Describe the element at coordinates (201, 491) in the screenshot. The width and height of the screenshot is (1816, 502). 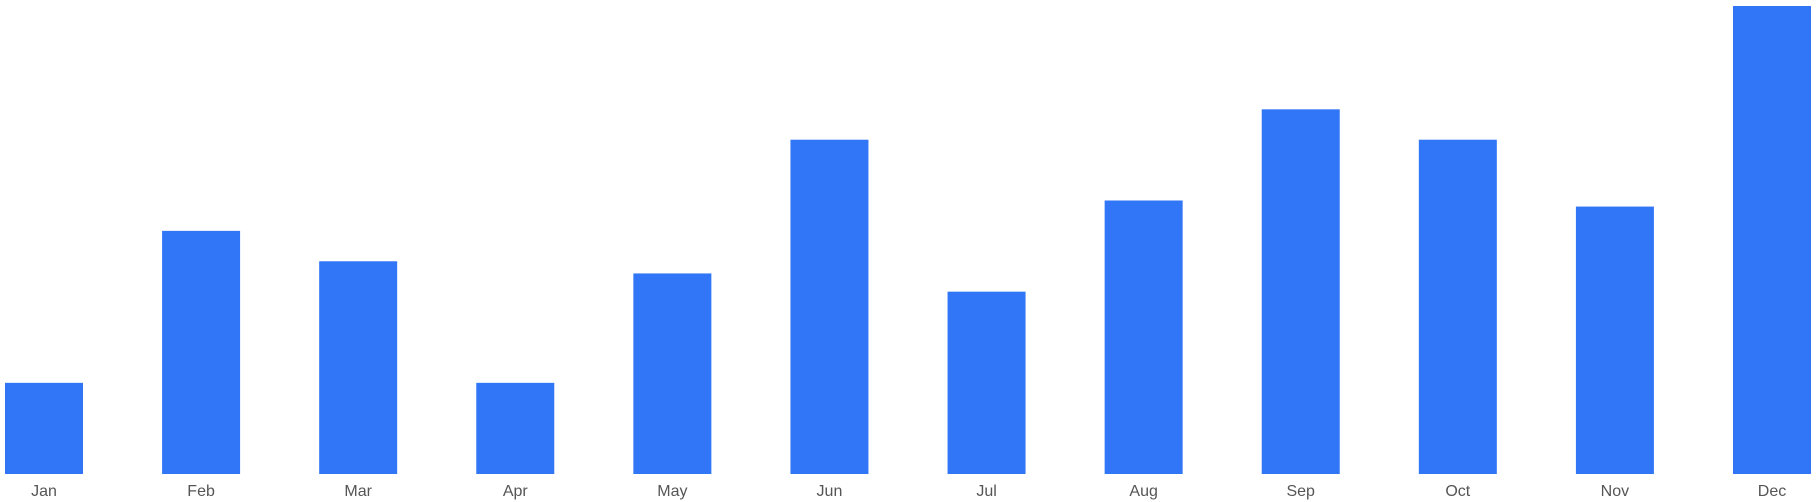
I see `x-tick-label-feb: Feb` at that location.